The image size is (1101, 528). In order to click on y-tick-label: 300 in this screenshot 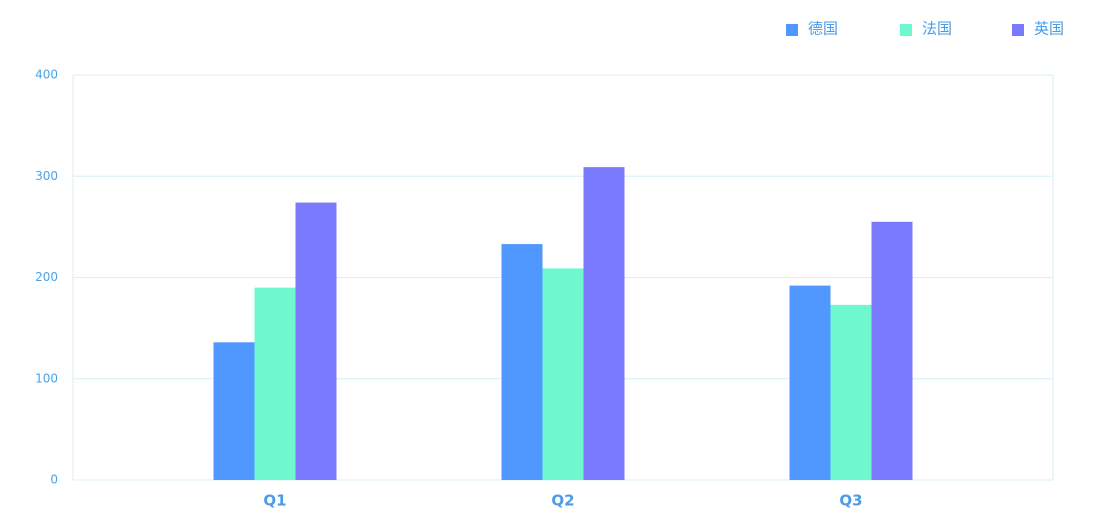, I will do `click(46, 176)`.